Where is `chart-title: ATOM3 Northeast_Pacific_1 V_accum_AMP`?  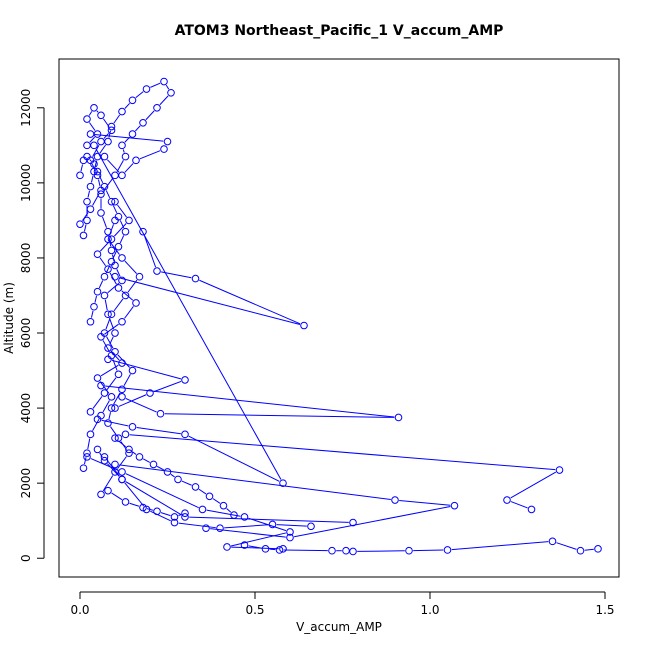
chart-title: ATOM3 Northeast_Pacific_1 V_accum_AMP is located at coordinates (339, 31).